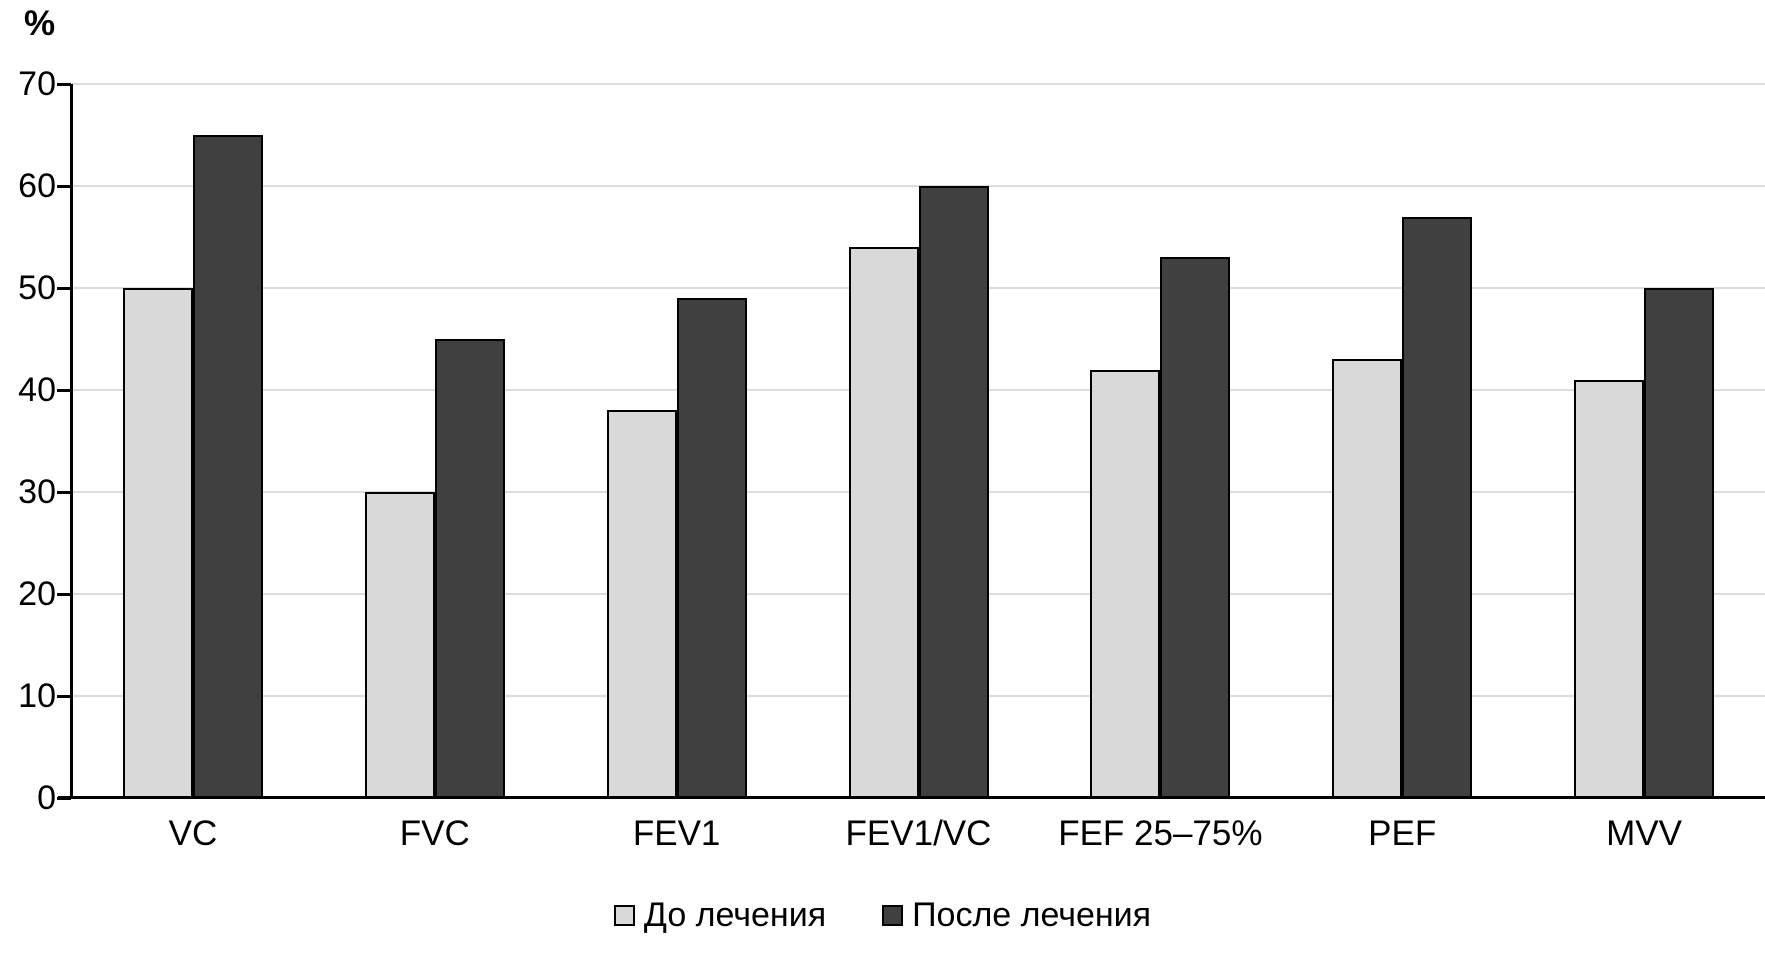  Describe the element at coordinates (1402, 833) in the screenshot. I see `x-category-label-PEF: PEF` at that location.